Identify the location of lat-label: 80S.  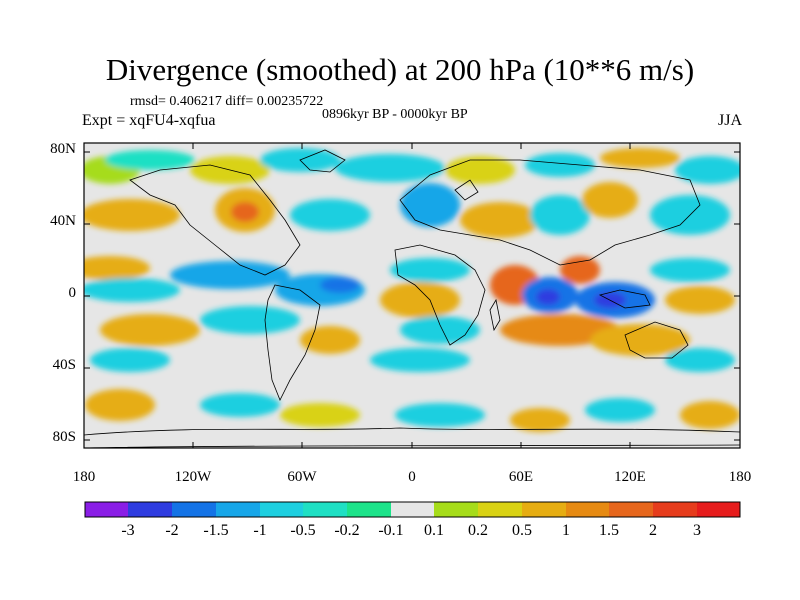
(64, 437).